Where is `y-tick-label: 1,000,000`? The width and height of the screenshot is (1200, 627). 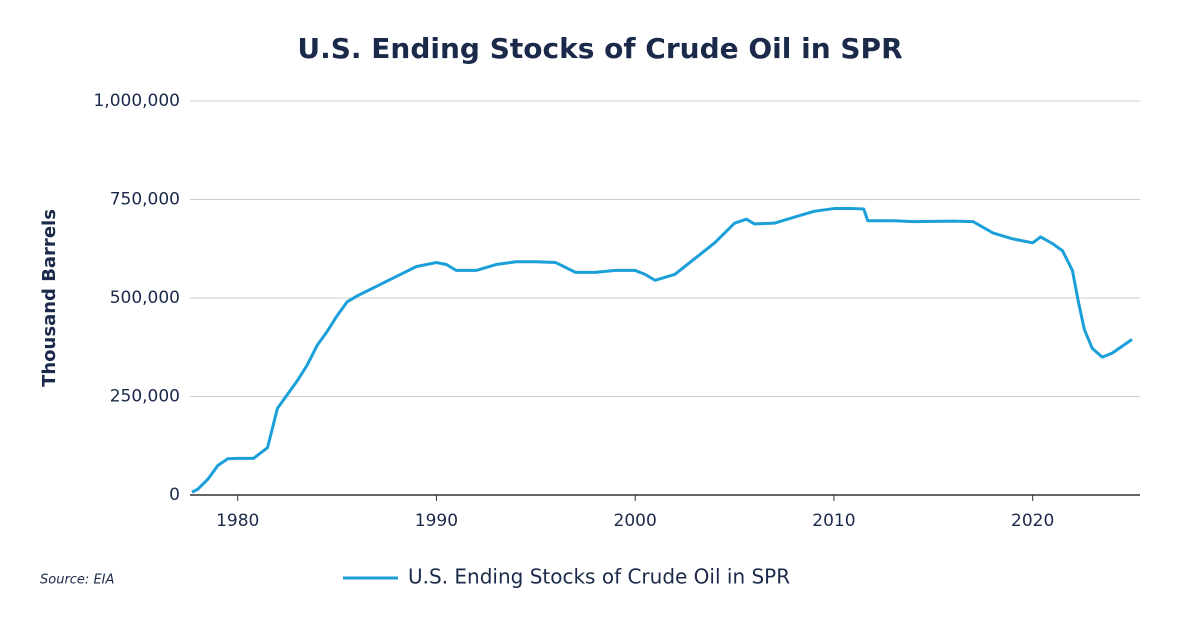
y-tick-label: 1,000,000 is located at coordinates (136, 101).